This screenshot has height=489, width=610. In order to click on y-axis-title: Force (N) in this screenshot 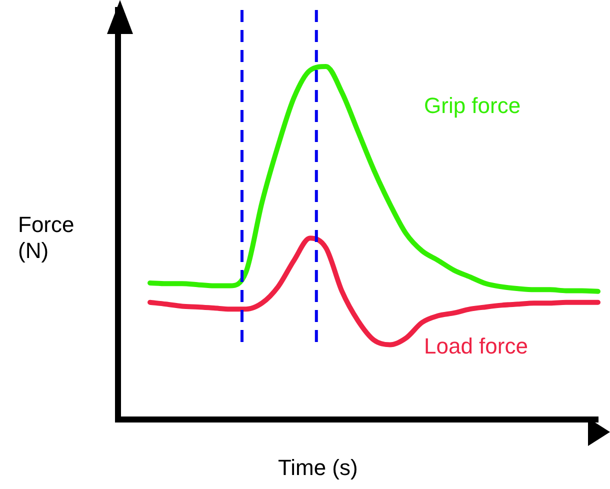, I will do `click(46, 238)`.